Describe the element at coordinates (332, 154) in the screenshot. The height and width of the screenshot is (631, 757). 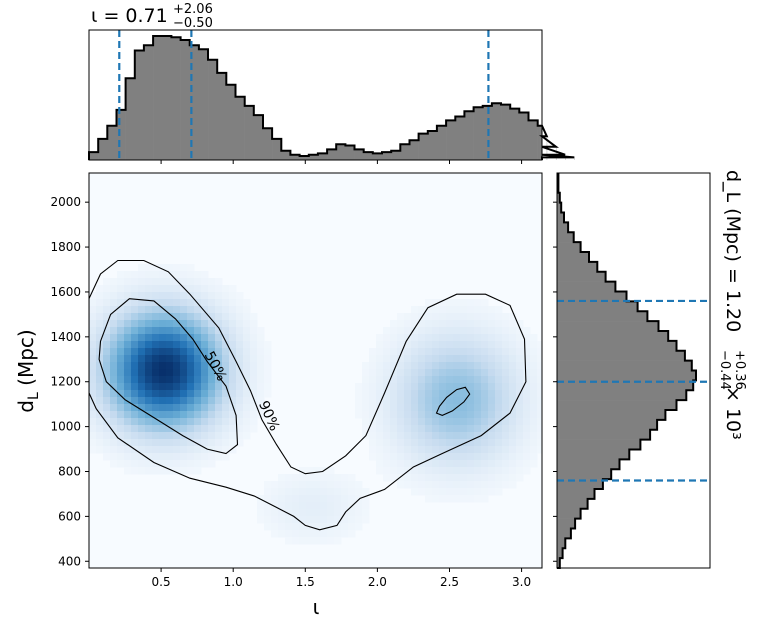
I see `top-hist-bar` at that location.